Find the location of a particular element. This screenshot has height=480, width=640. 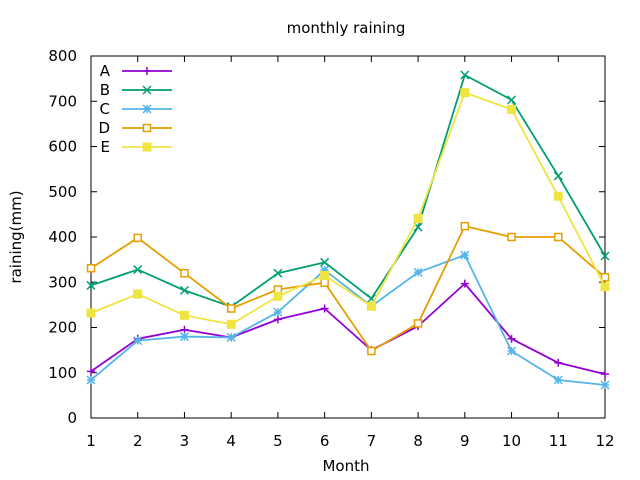

y-tick-label: 200 is located at coordinates (62, 328).